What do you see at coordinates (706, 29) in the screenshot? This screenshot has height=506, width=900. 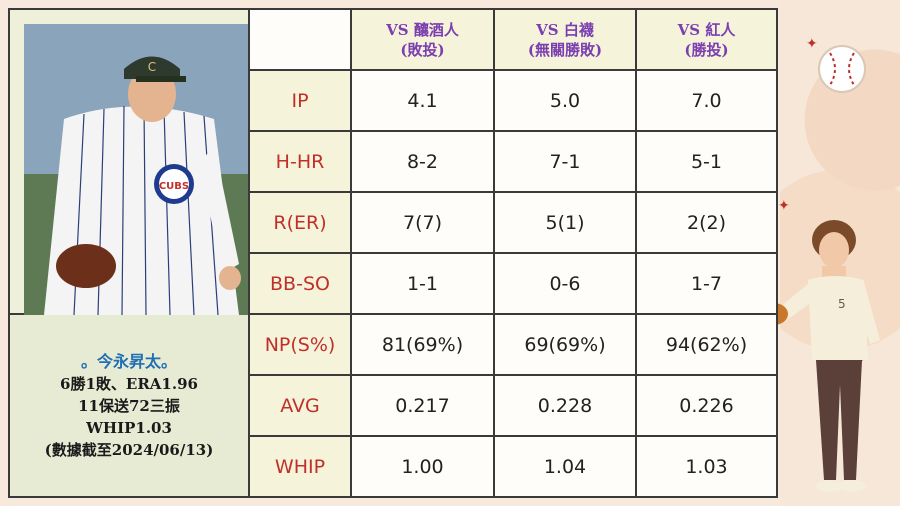 I see `header-opponent: VS 紅人` at bounding box center [706, 29].